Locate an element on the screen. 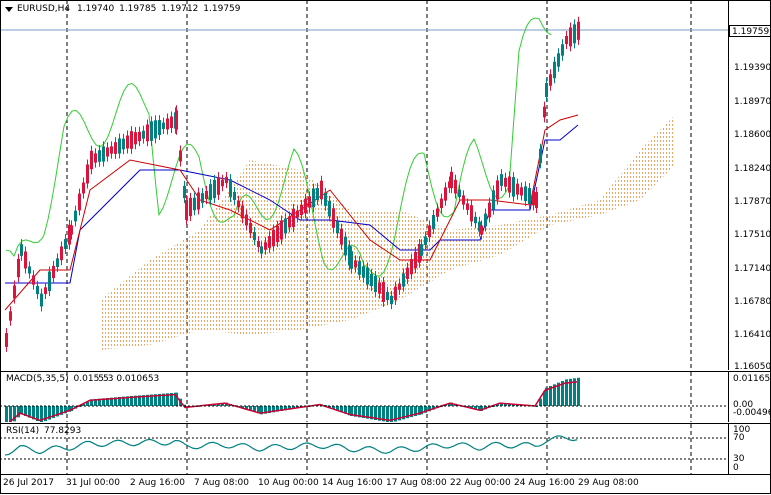 The height and width of the screenshot is (495, 771). macd-chart is located at coordinates (364, 397).